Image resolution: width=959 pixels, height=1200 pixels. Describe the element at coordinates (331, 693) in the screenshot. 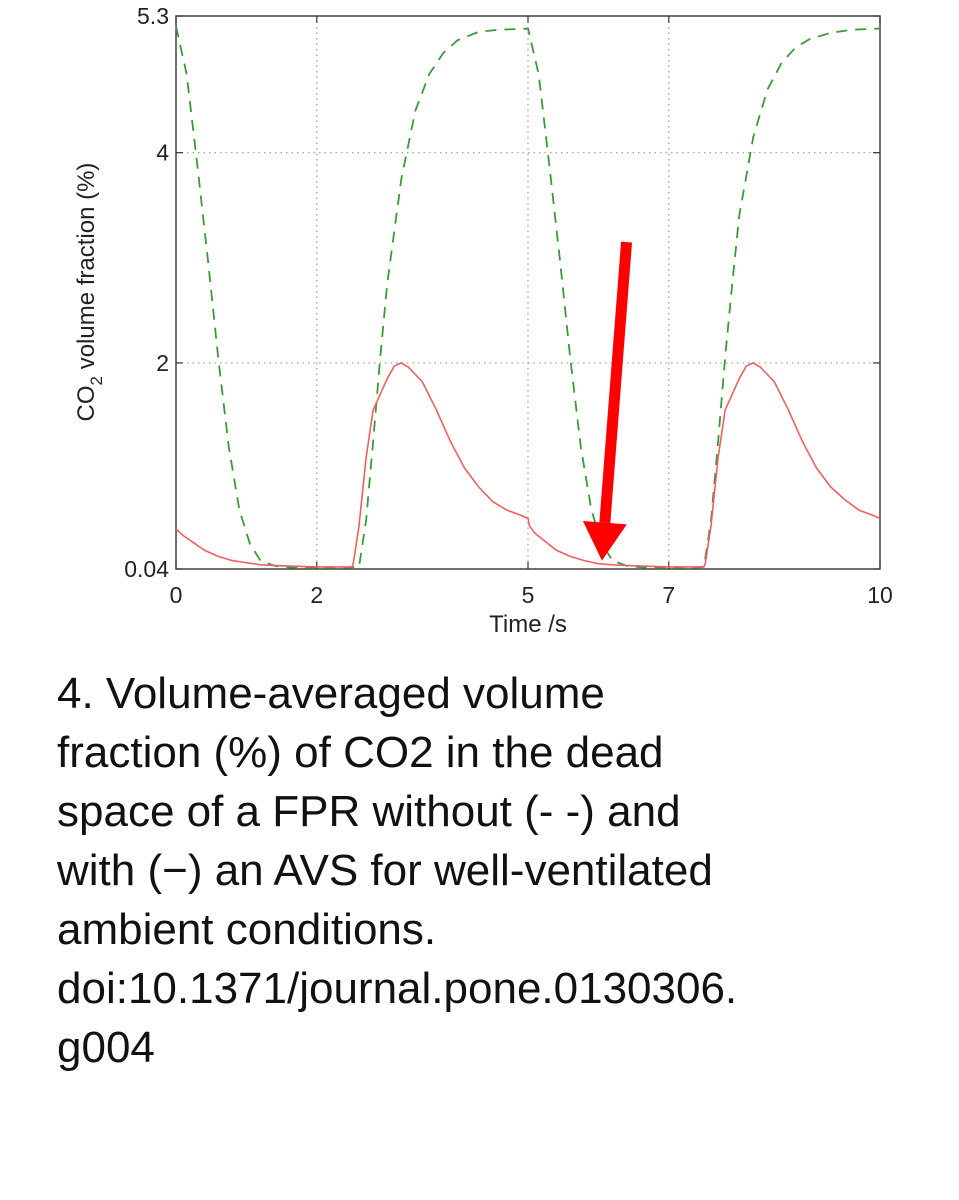

I see `caption-line: 4. Volume-averaged volume` at that location.